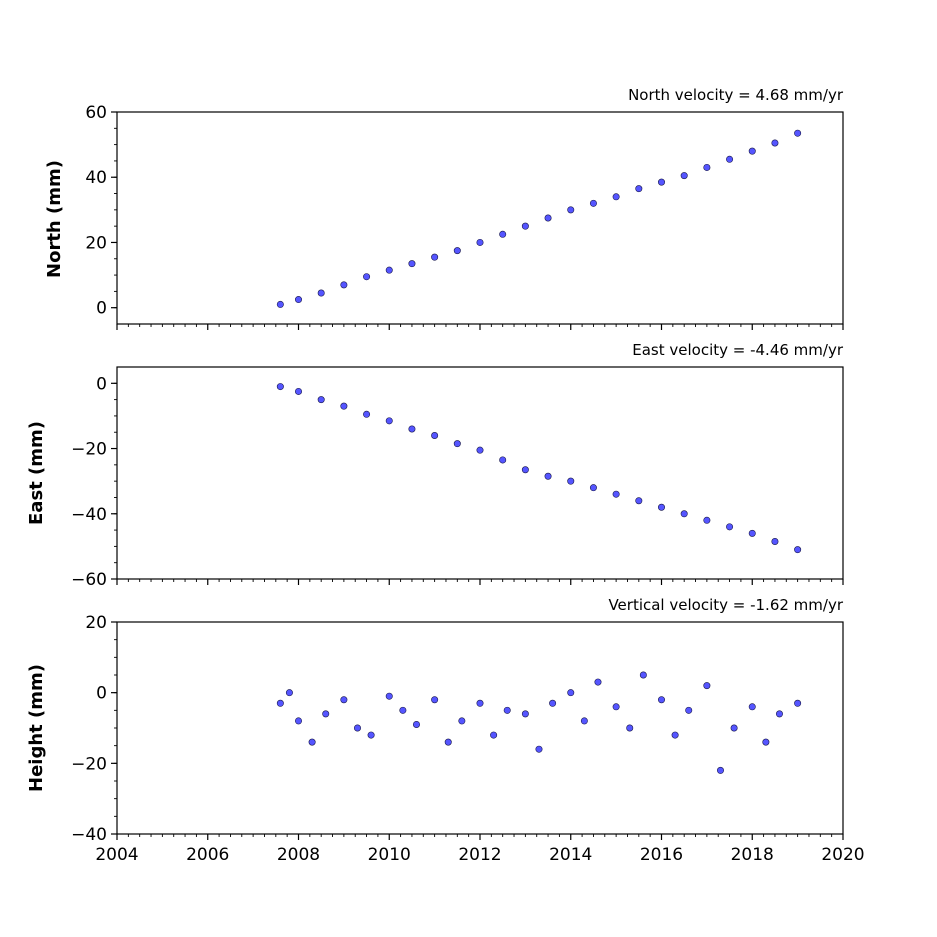 The height and width of the screenshot is (937, 937). I want to click on east-y-tick-label: 0, so click(101, 384).